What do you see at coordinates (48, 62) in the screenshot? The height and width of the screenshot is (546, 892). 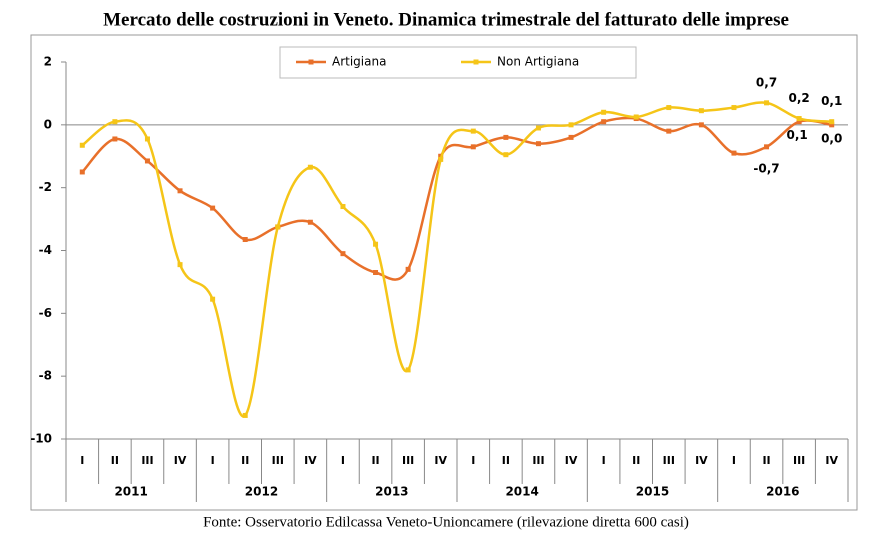 I see `y-tick-label: 2` at bounding box center [48, 62].